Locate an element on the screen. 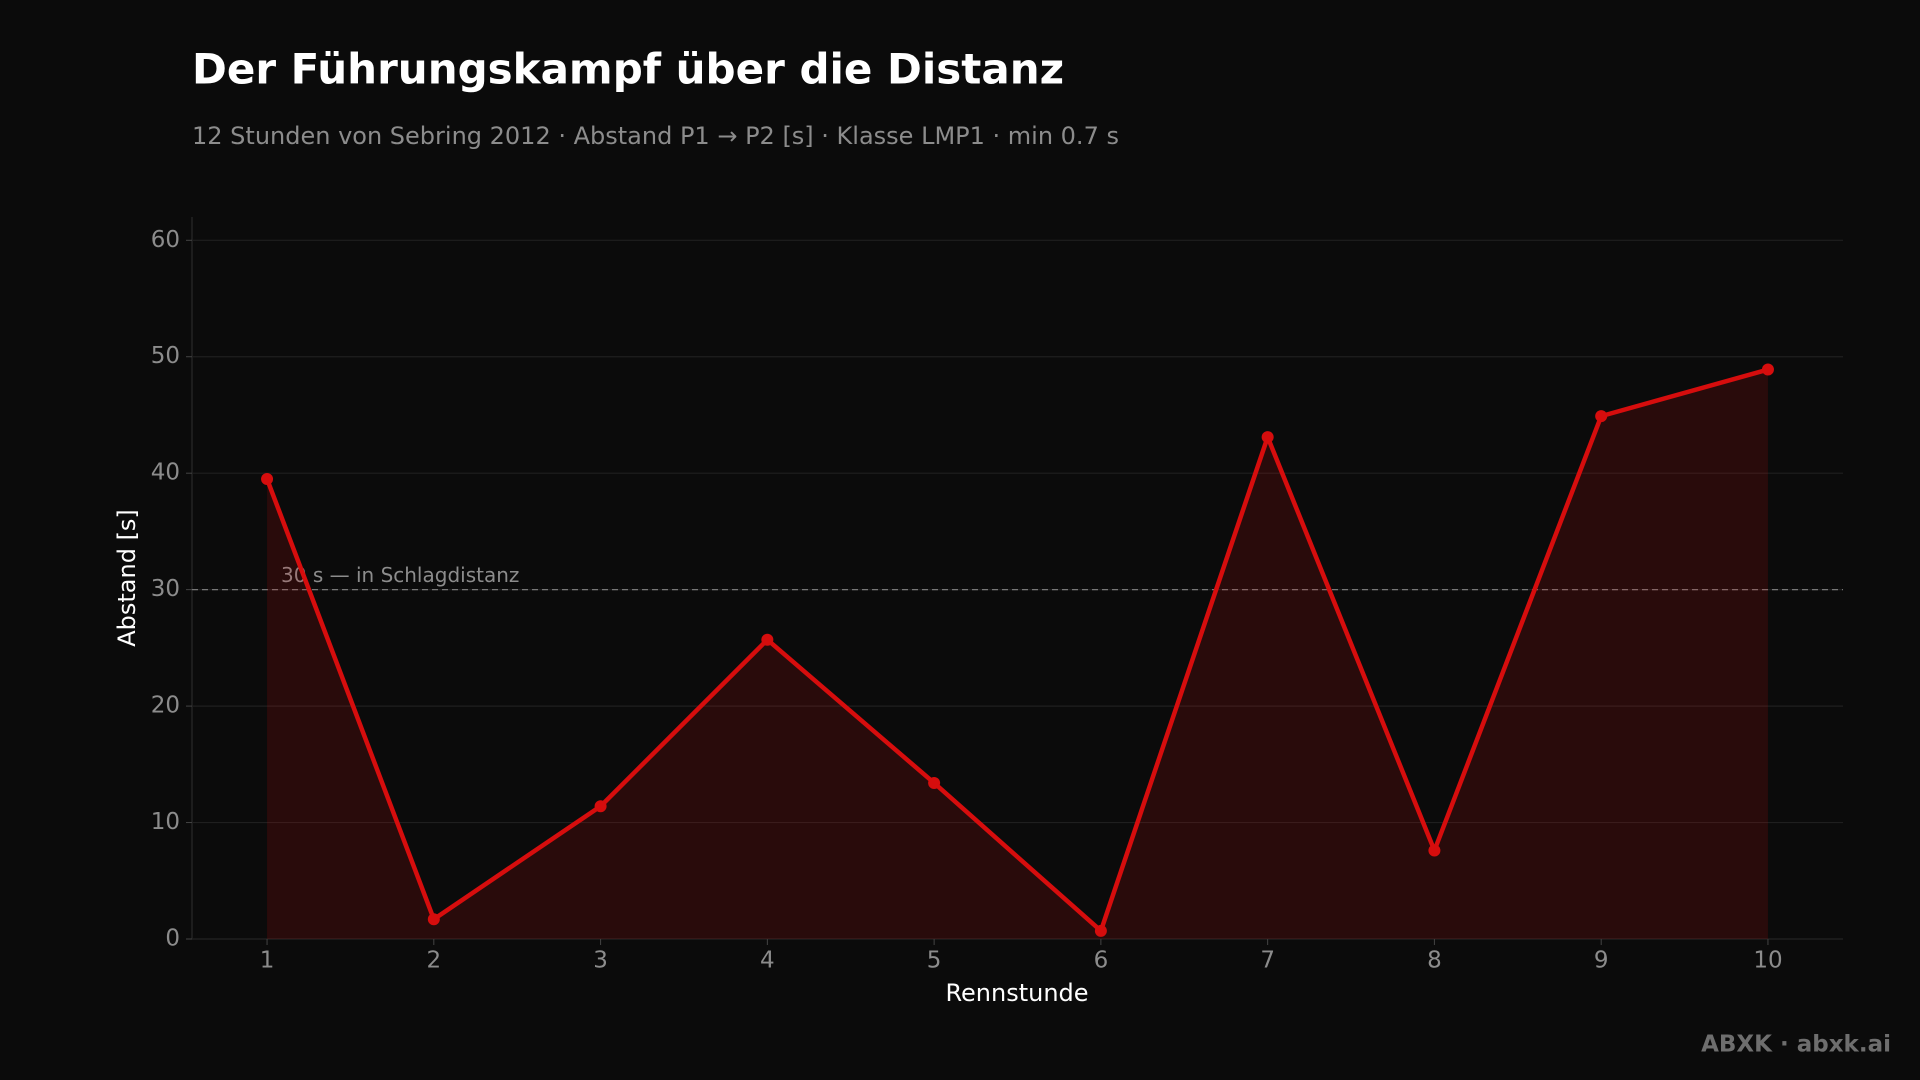  x-axis-label: Rennstunde is located at coordinates (1016, 993).